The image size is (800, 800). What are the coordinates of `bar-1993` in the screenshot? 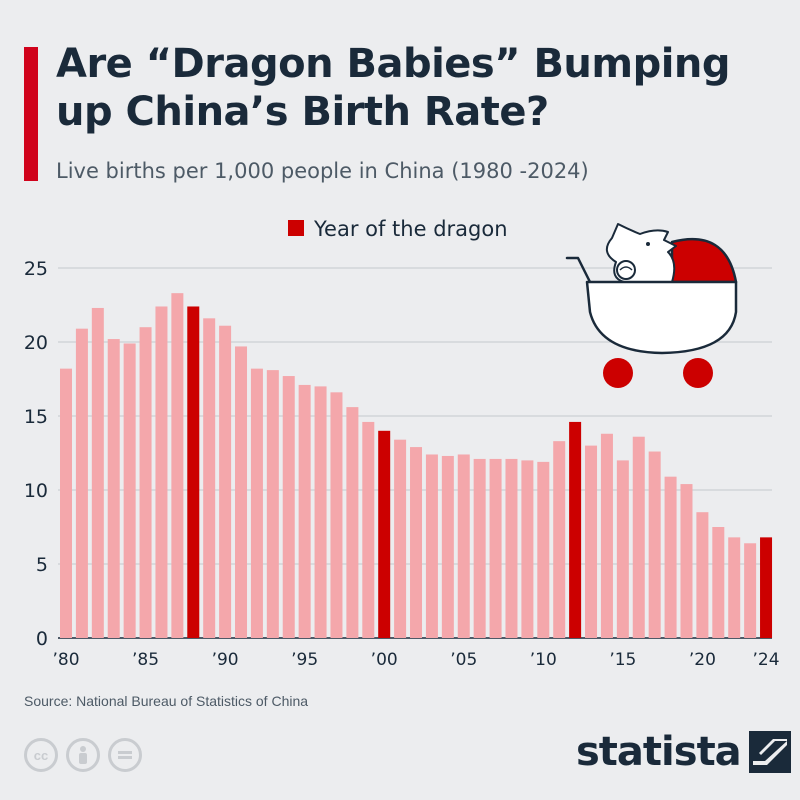 It's located at (272, 504).